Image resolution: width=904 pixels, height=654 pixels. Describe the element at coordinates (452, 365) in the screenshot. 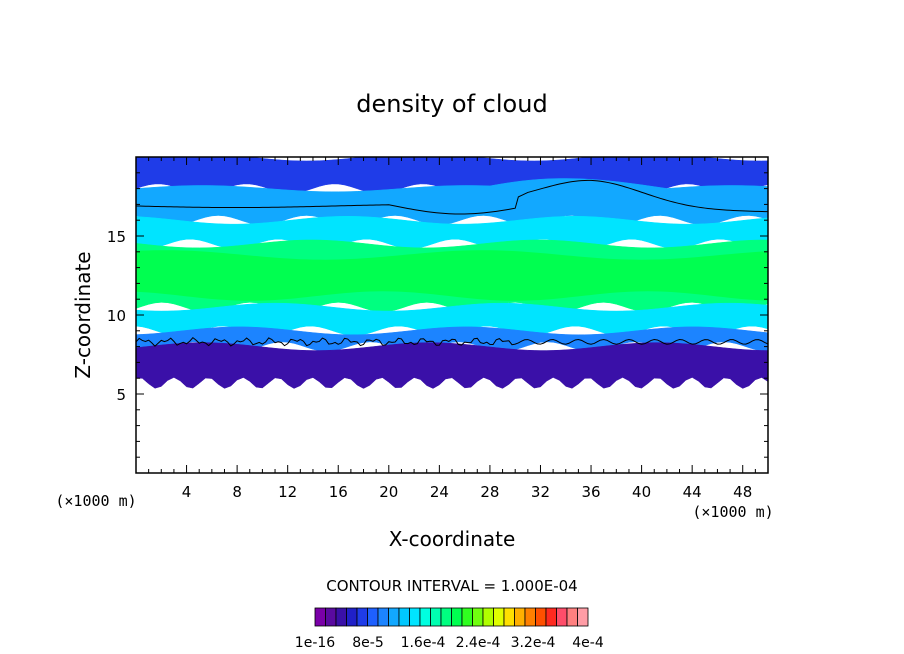

I see `density-band-base` at that location.